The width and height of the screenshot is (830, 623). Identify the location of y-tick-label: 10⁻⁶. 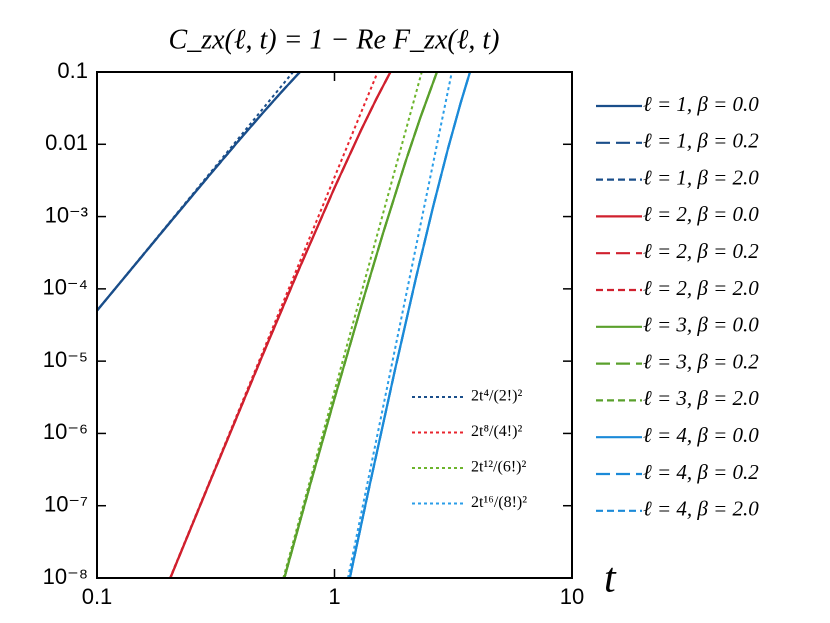
(65, 431).